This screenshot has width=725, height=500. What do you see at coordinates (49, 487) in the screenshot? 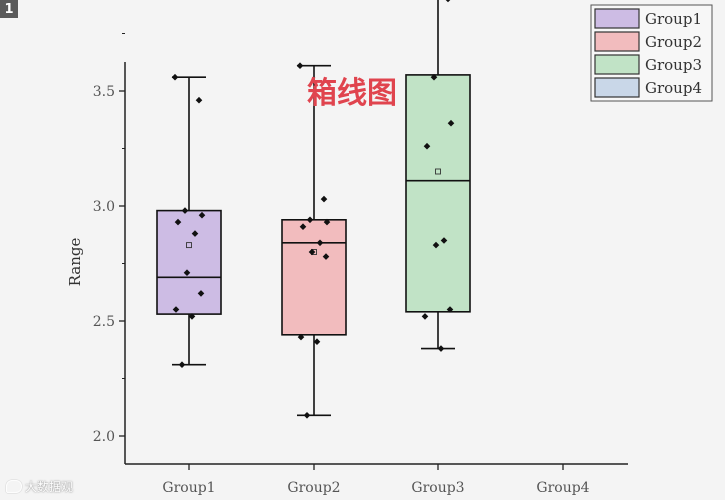
I see `watermark-text: 大数据观` at bounding box center [49, 487].